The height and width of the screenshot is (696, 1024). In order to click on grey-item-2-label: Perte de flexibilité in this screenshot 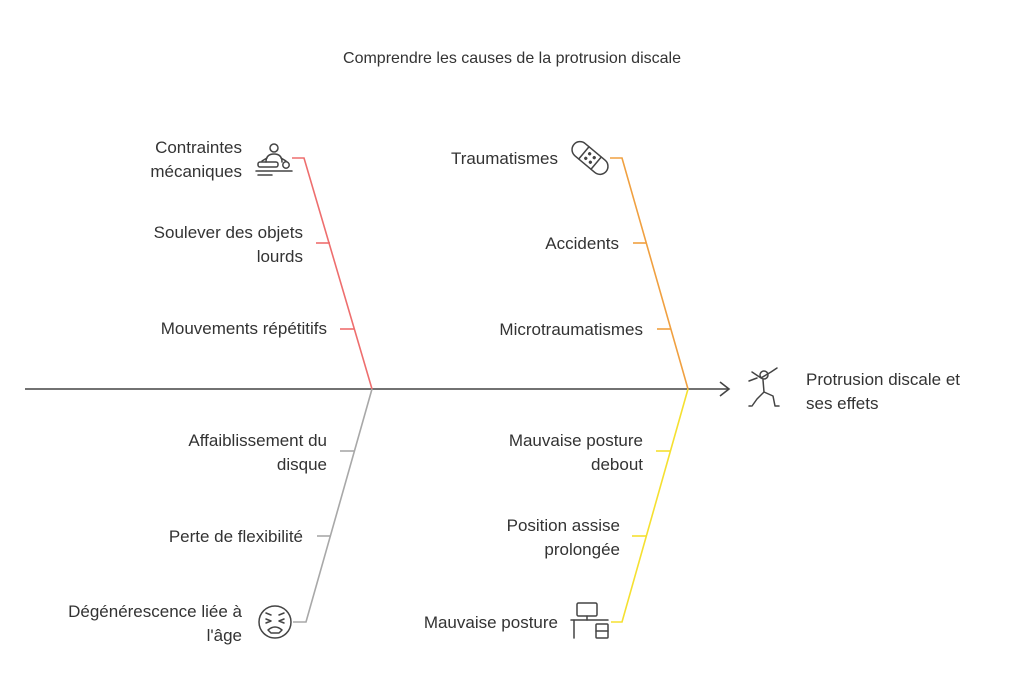, I will do `click(235, 536)`.